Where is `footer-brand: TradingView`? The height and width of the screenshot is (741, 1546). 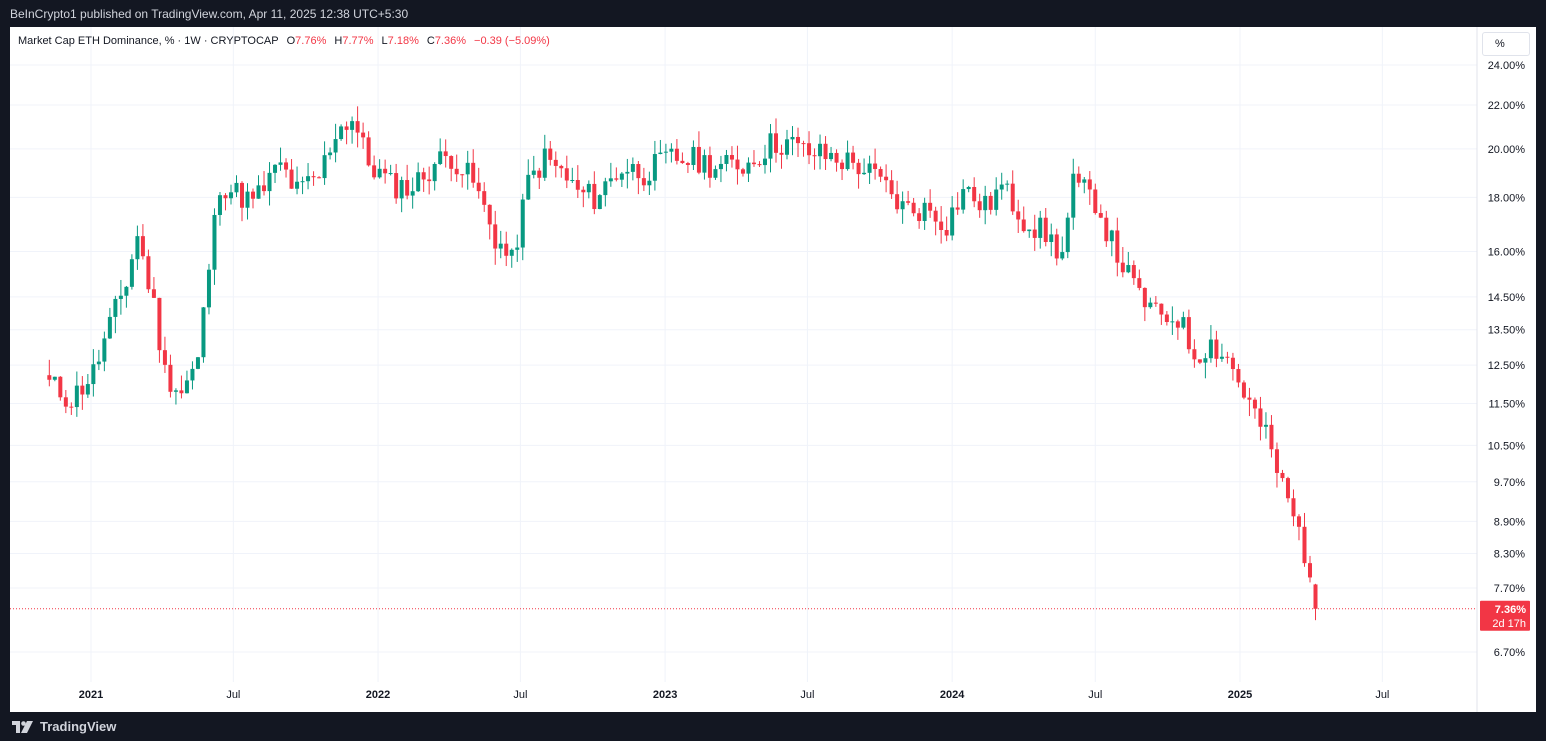
footer-brand: TradingView is located at coordinates (78, 726).